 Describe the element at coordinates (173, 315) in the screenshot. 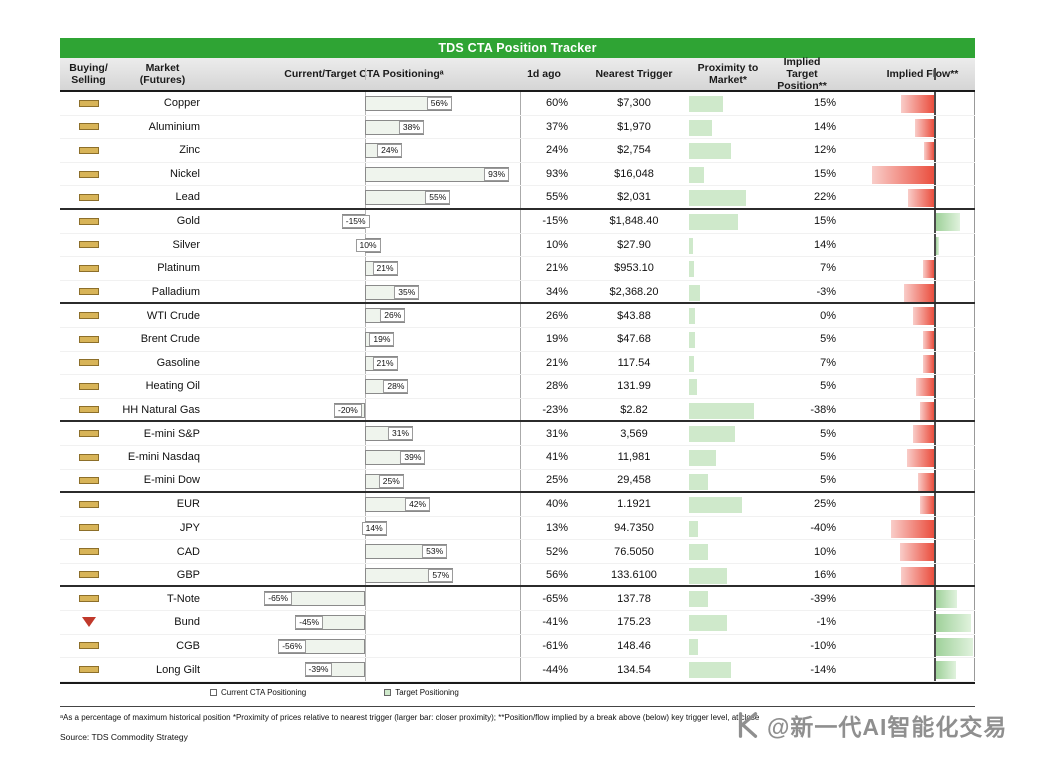

I see `market-label: WTI Crude` at that location.